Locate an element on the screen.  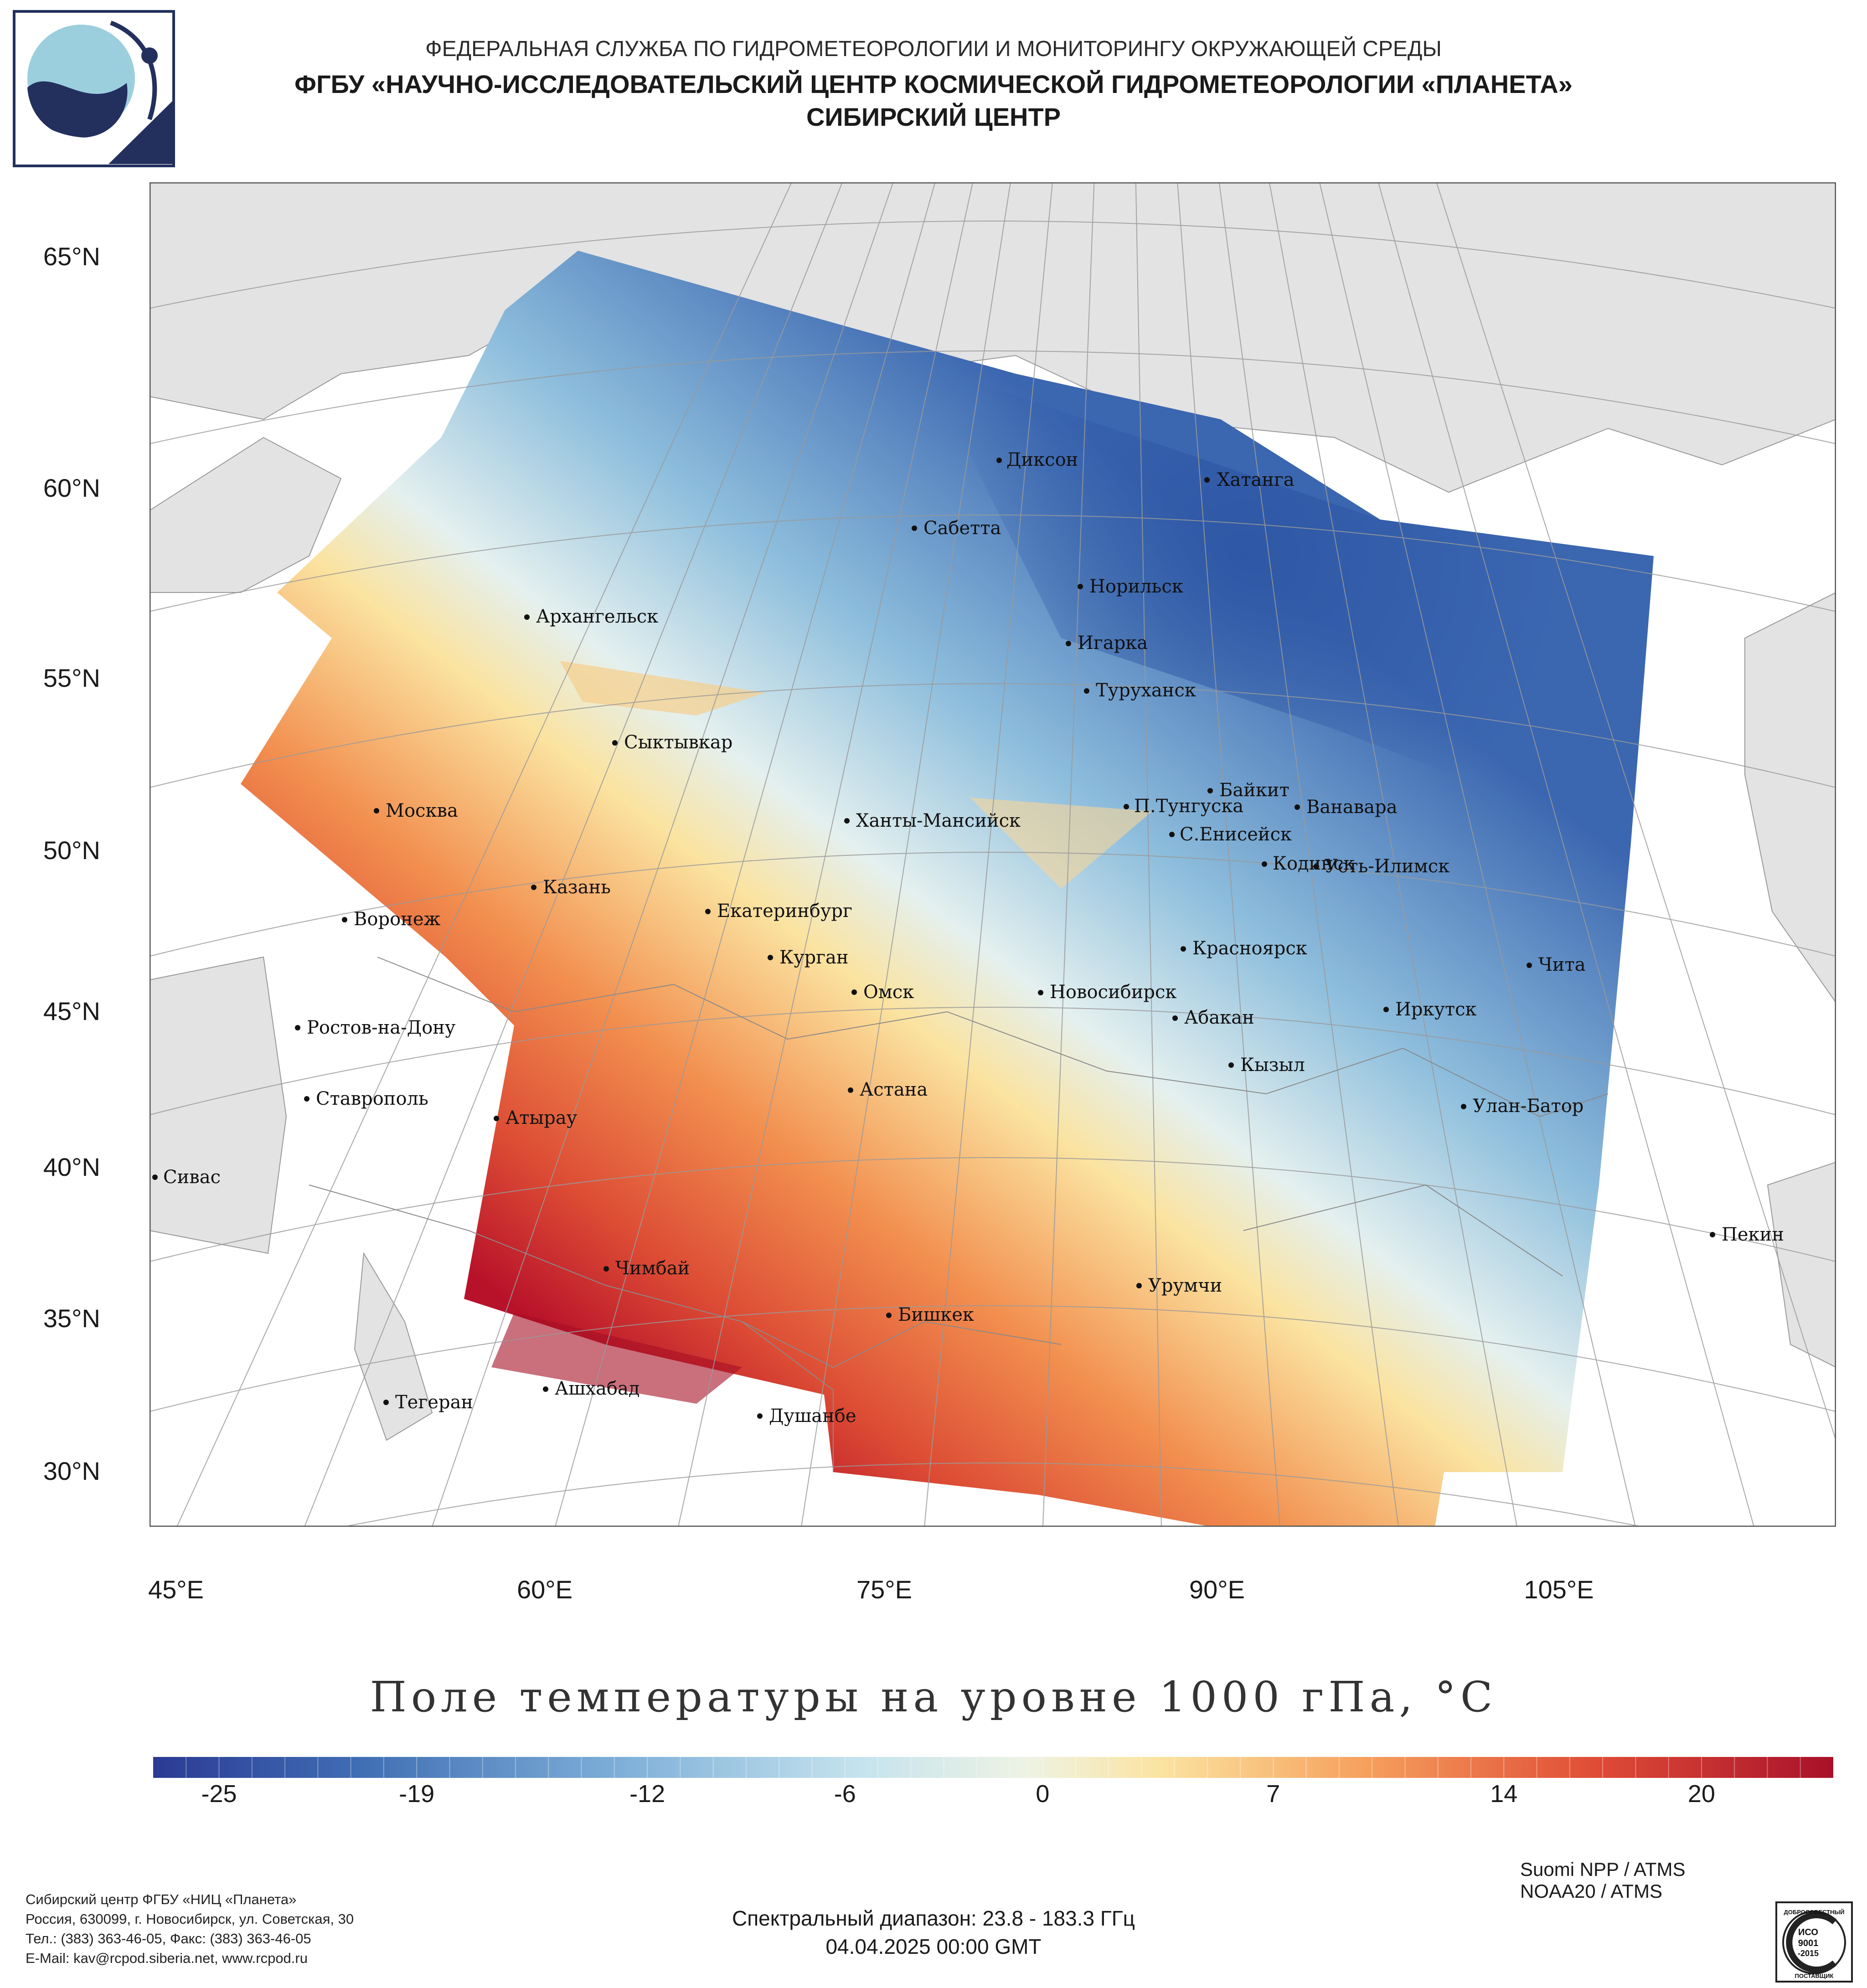
lat-label: 65°N is located at coordinates (71, 257).